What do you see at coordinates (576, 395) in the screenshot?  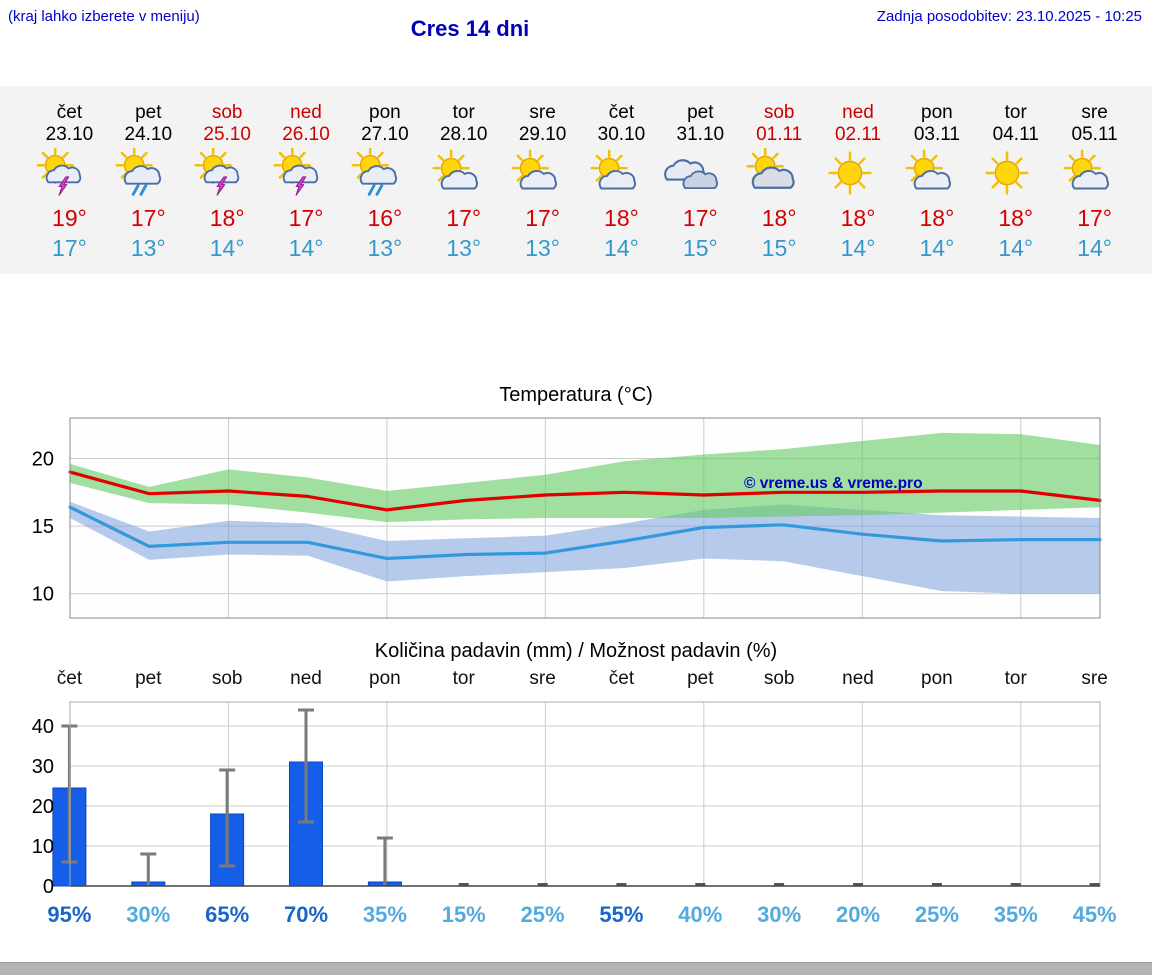 I see `temperature-chart-title: Temperatura (°C)` at bounding box center [576, 395].